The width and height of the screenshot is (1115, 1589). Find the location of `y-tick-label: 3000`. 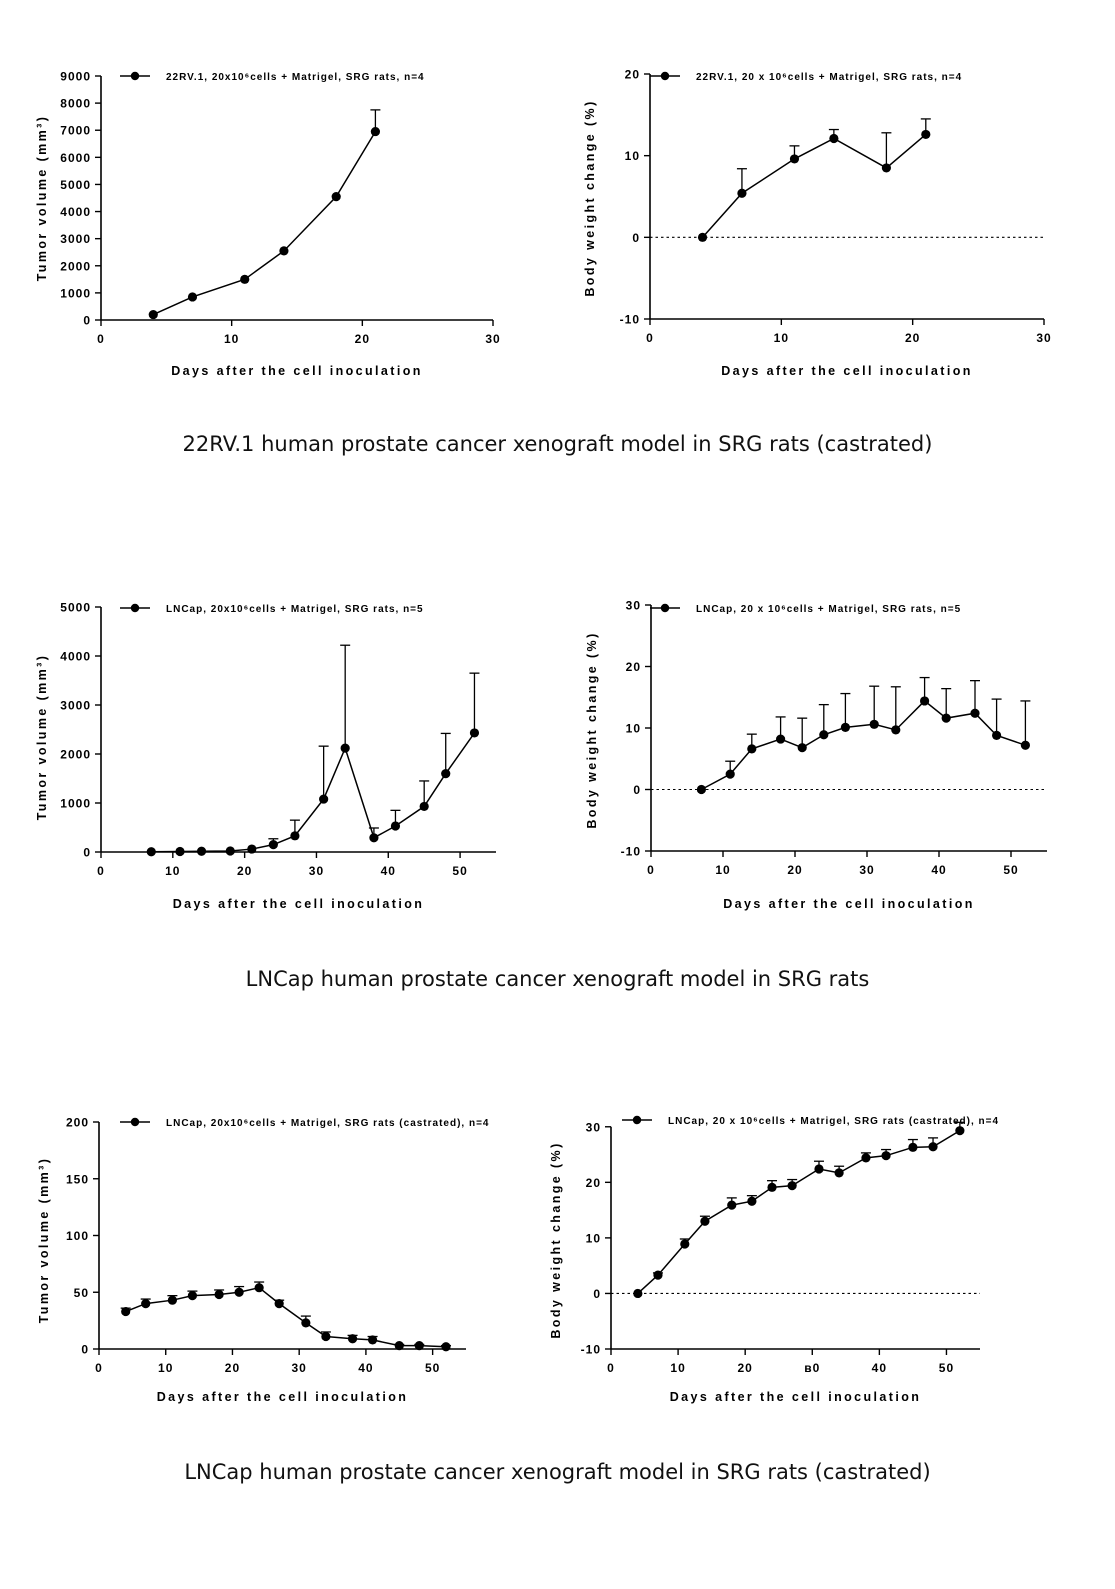

y-tick-label: 3000 is located at coordinates (75, 239).